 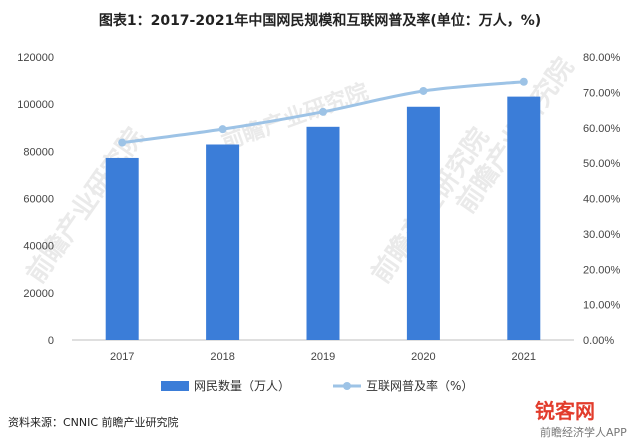 What do you see at coordinates (35, 58) in the screenshot?
I see `left-axis-tick-label: 120000` at bounding box center [35, 58].